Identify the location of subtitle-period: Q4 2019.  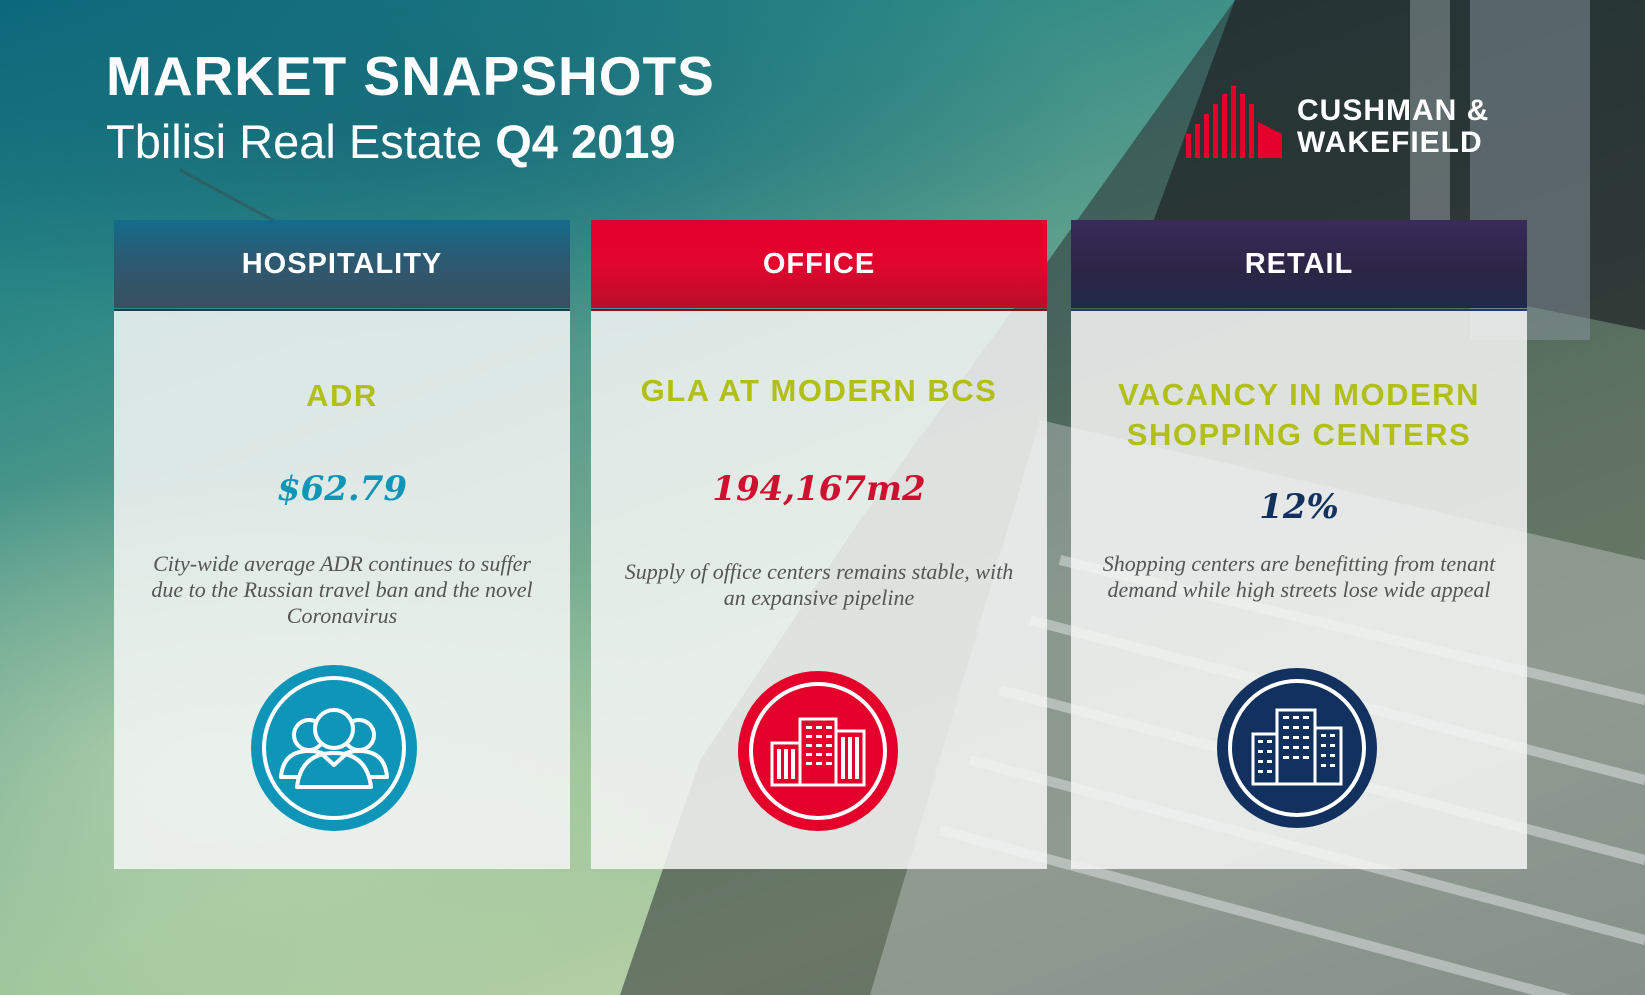
(585, 141).